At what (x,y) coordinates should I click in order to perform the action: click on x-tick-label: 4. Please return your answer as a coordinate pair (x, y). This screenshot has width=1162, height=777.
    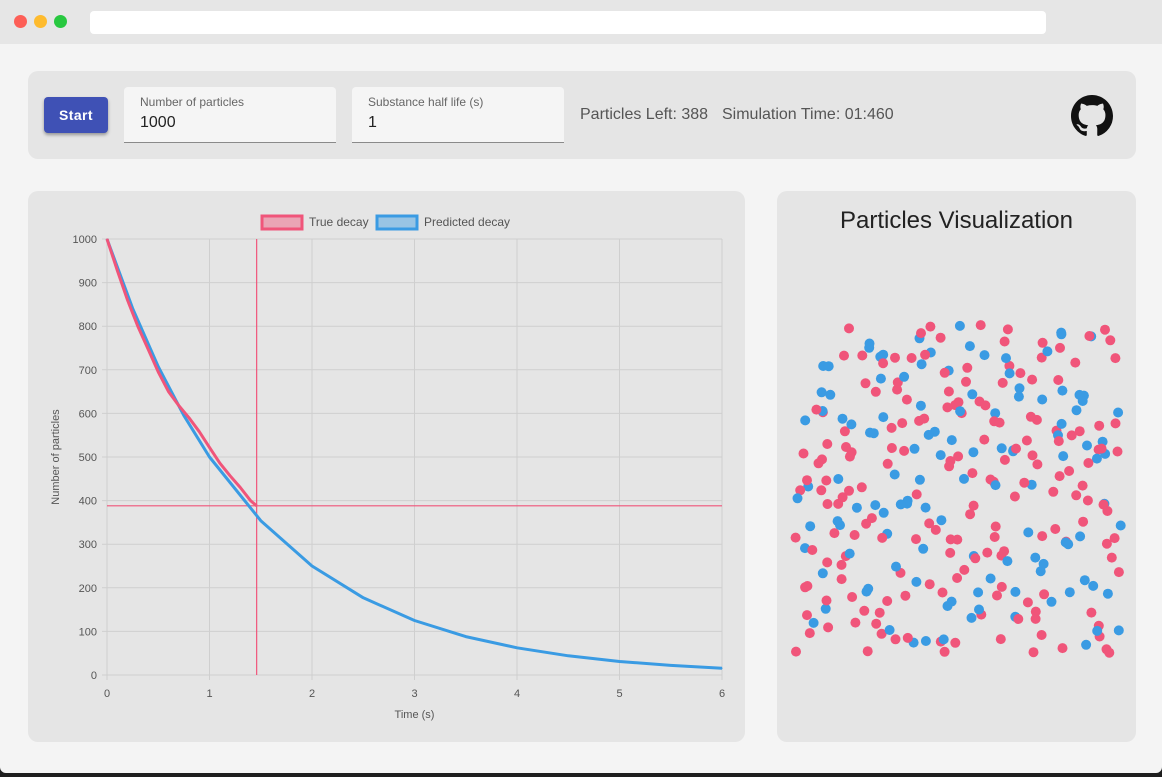
    Looking at the image, I should click on (517, 694).